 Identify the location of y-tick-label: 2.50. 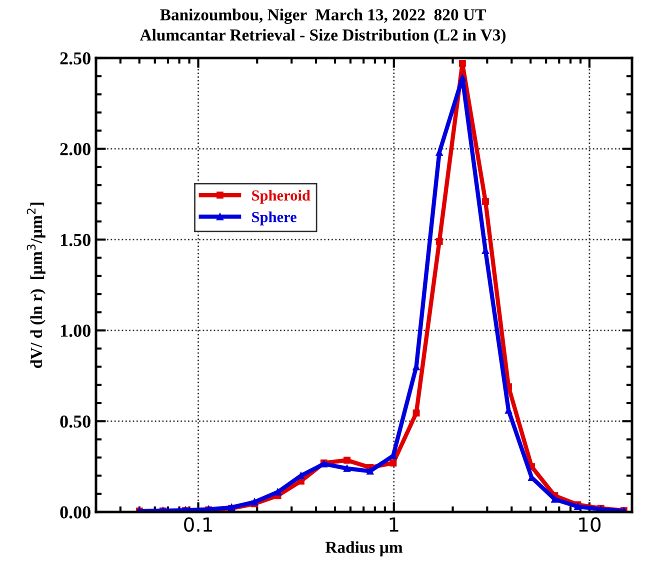
(75, 58).